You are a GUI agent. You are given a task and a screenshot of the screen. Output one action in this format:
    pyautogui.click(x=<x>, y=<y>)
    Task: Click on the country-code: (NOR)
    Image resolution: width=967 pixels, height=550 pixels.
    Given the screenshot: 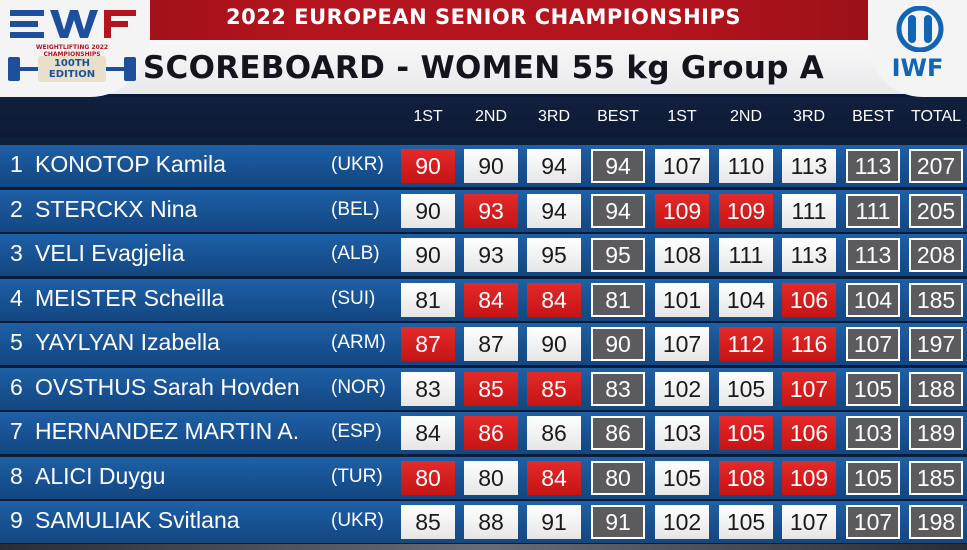 What is the action you would take?
    pyautogui.click(x=358, y=387)
    